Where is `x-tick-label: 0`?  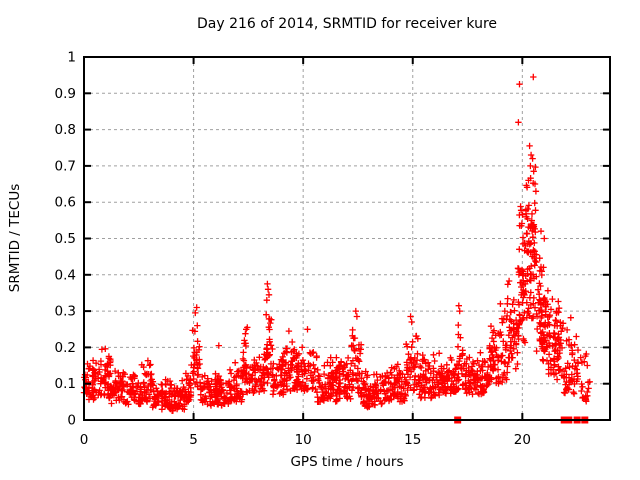
x-tick-label: 0 is located at coordinates (84, 440).